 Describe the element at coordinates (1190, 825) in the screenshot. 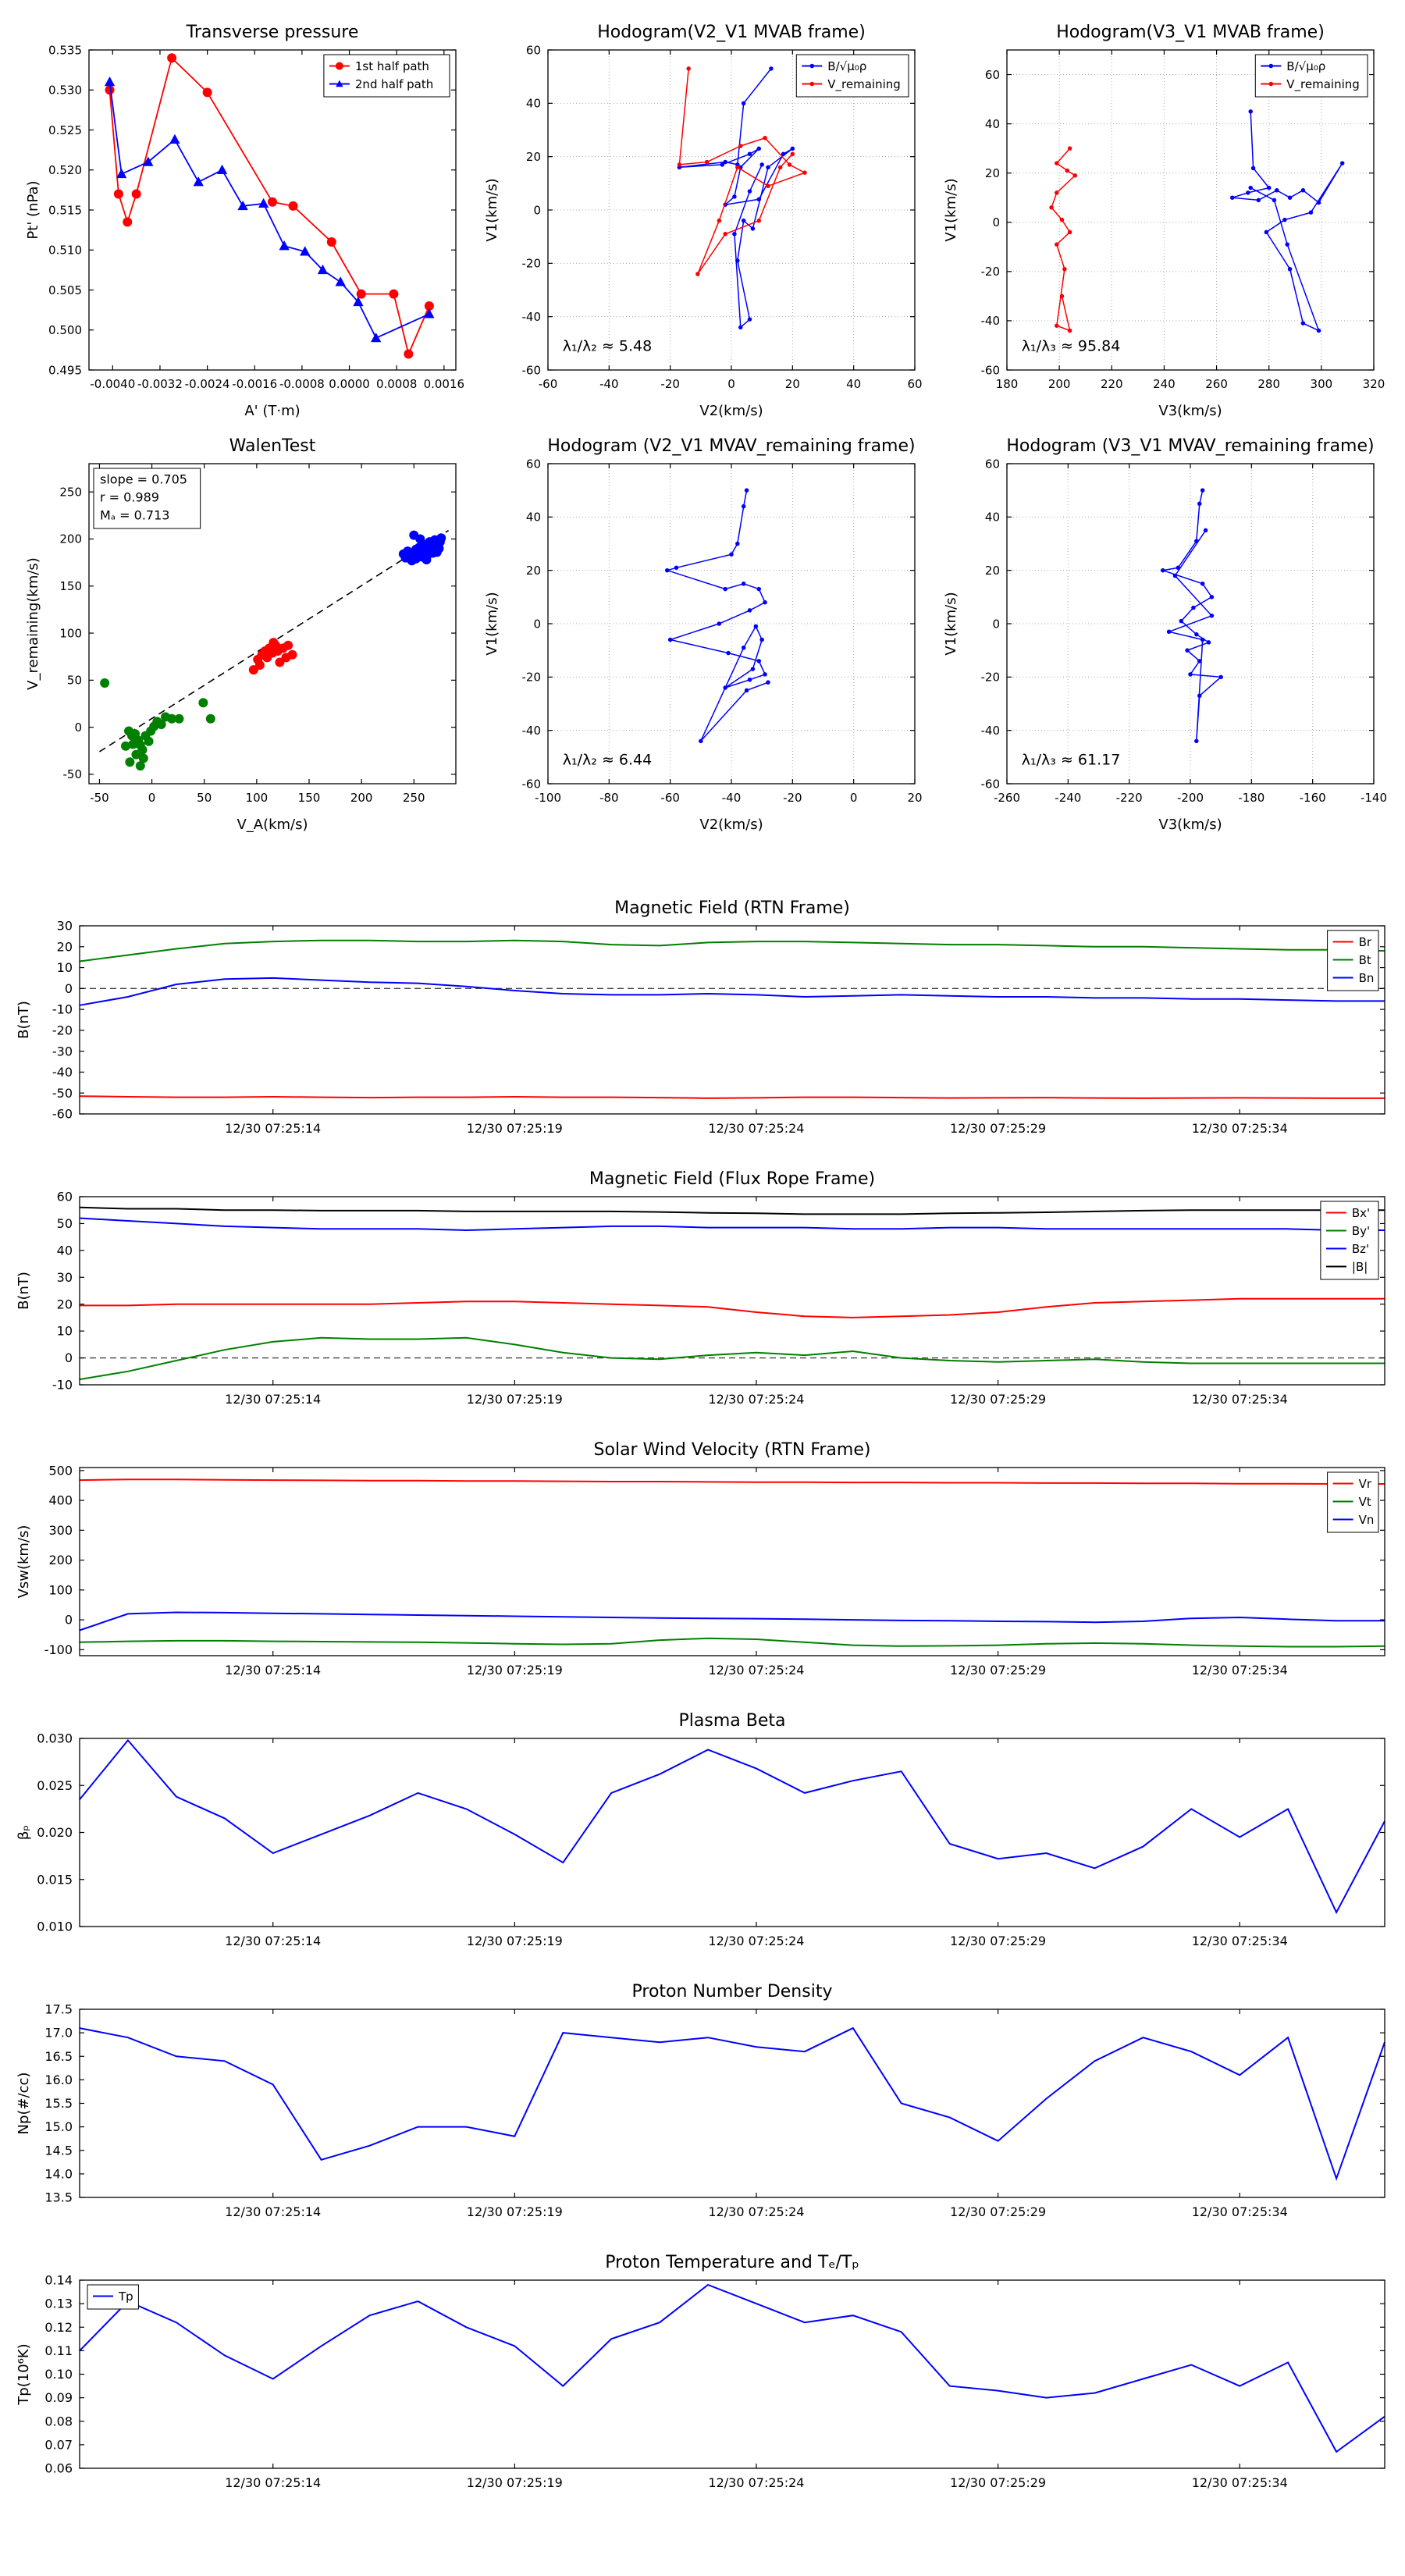

I see `svg-text: V3(km/s)` at that location.